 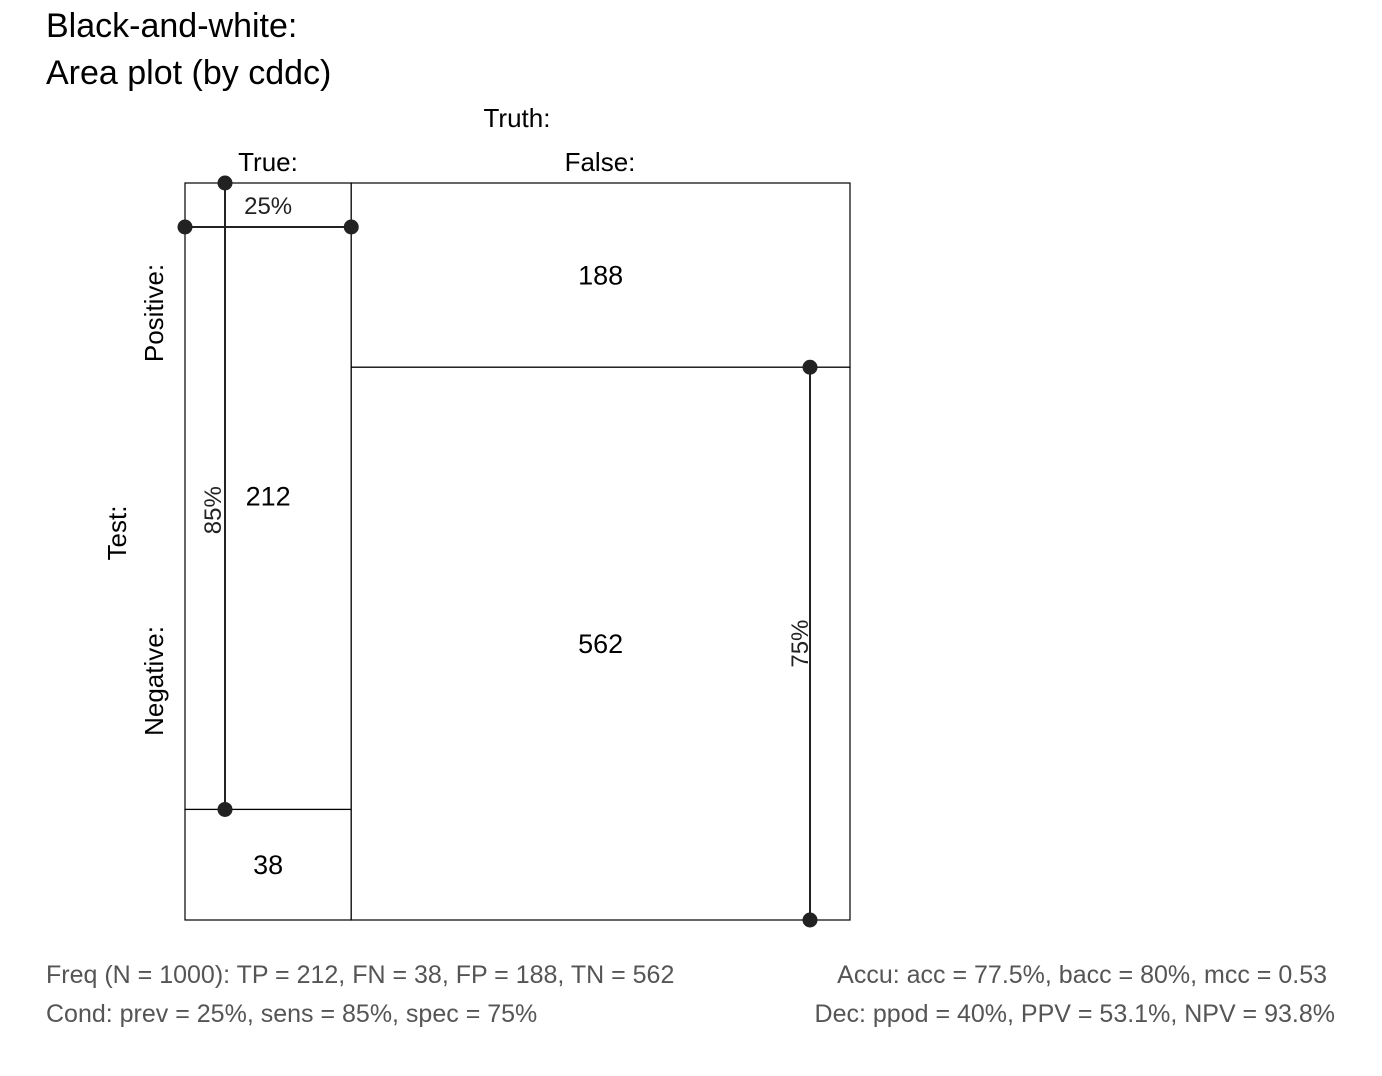 I want to click on prevalence-label: 25%, so click(x=268, y=206).